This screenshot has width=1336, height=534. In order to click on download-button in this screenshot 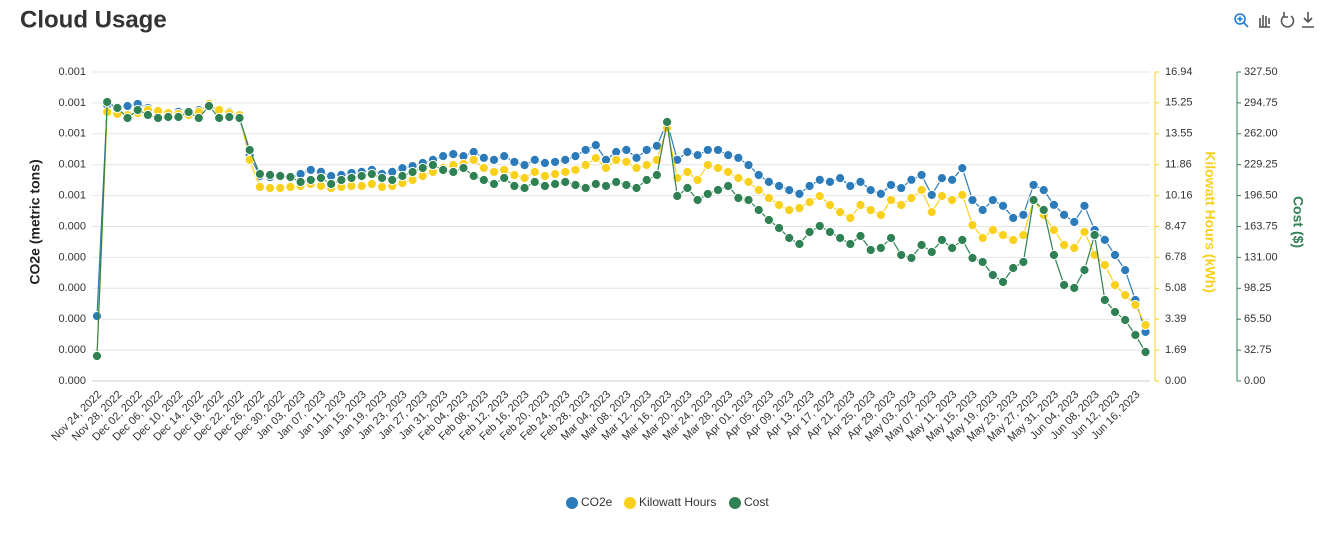, I will do `click(1308, 20)`.